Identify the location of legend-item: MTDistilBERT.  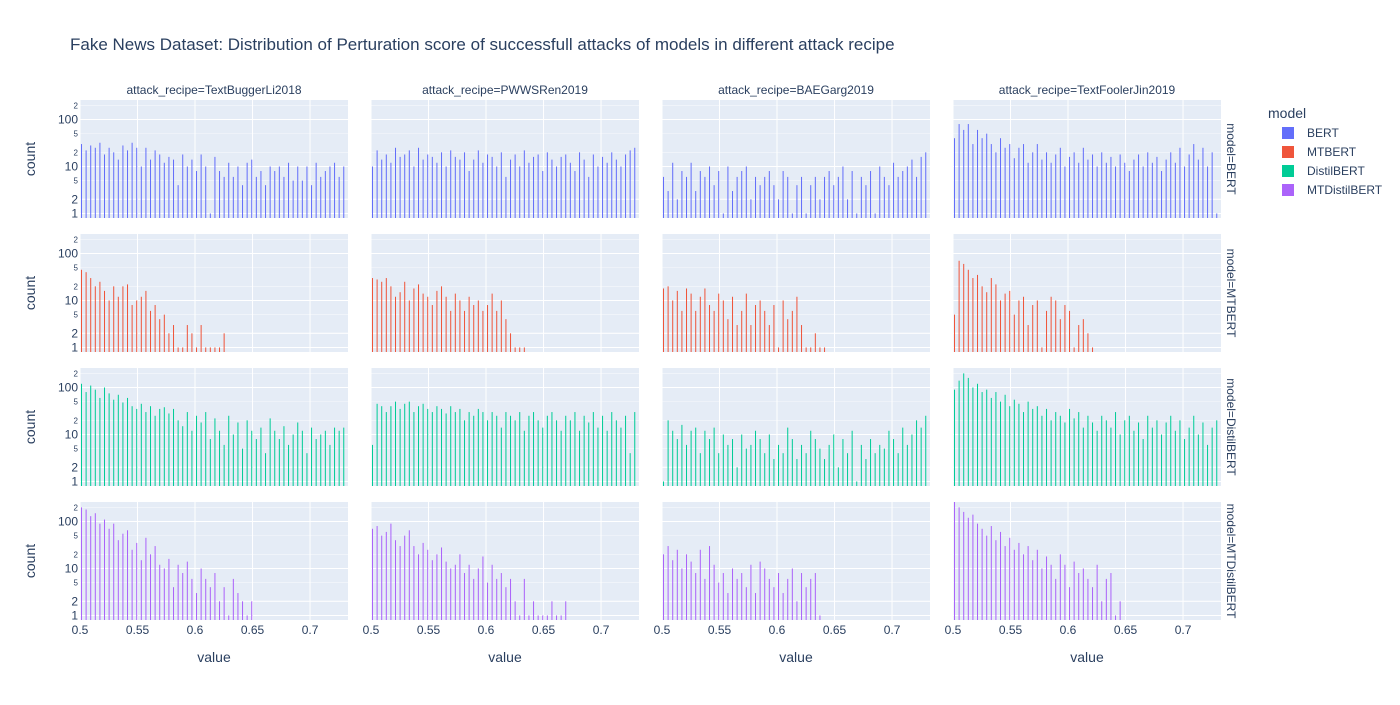
(1332, 190).